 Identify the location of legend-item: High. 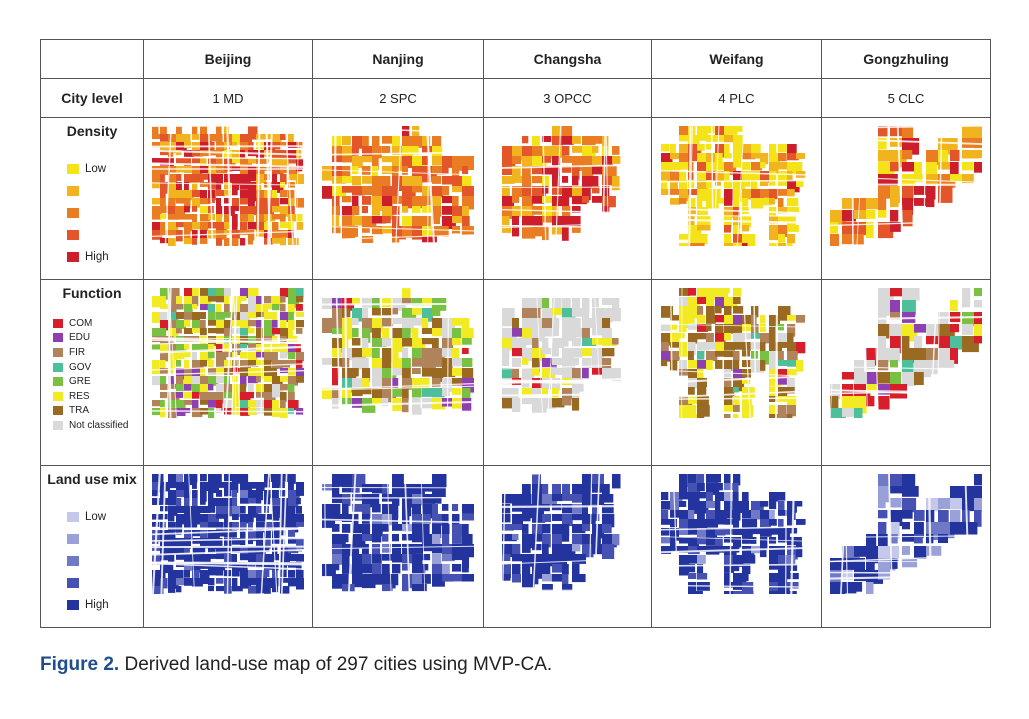
(88, 605).